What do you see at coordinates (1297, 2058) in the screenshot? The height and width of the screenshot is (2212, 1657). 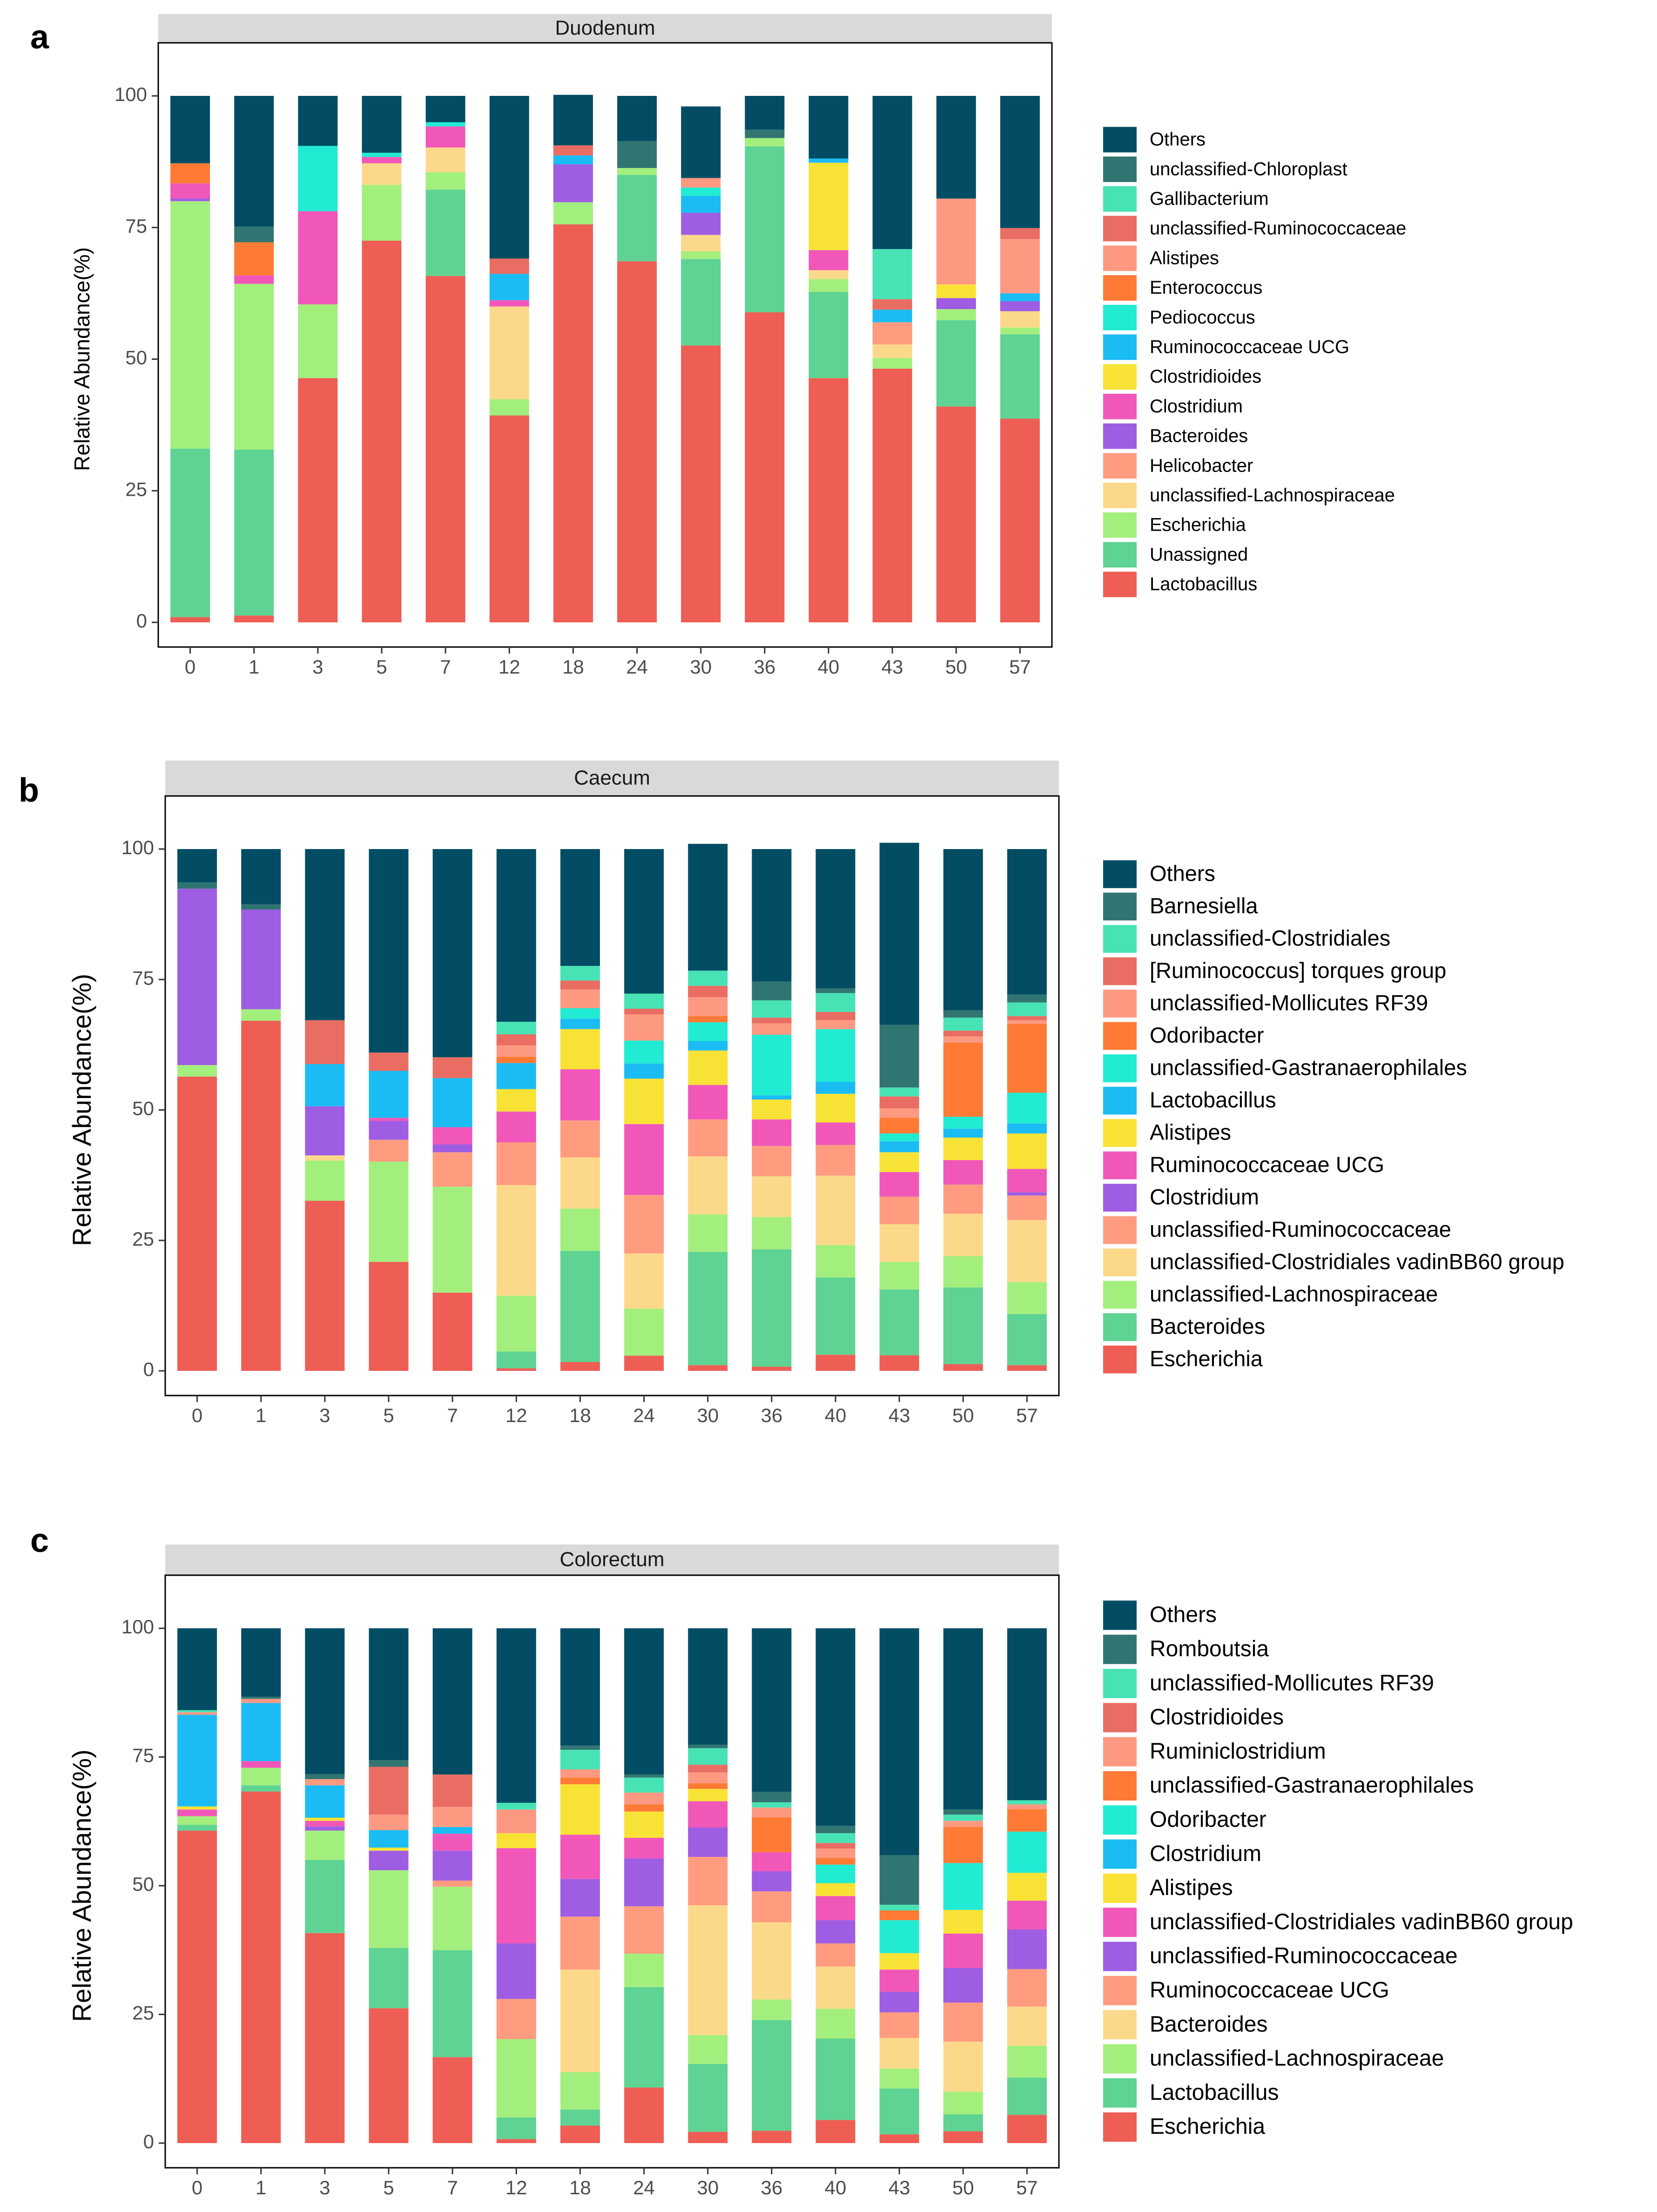 I see `legend-label: unclassified-Lachnospiraceae` at bounding box center [1297, 2058].